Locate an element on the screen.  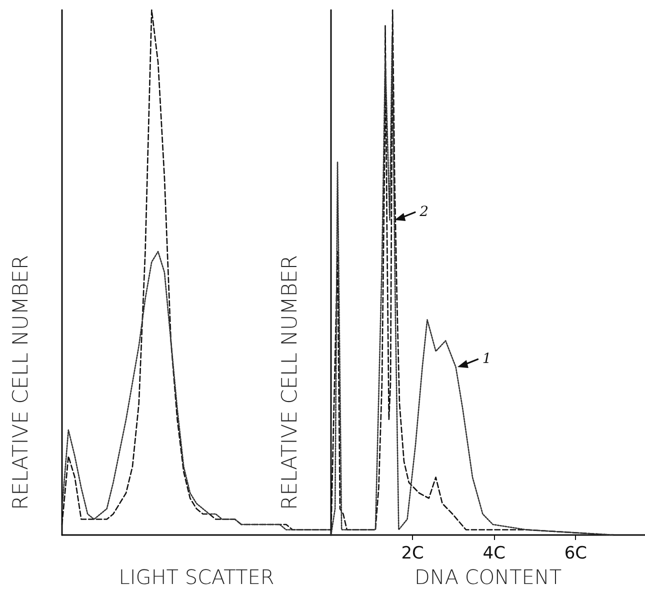
x-axis-title: DNA CONTENT is located at coordinates (488, 577).